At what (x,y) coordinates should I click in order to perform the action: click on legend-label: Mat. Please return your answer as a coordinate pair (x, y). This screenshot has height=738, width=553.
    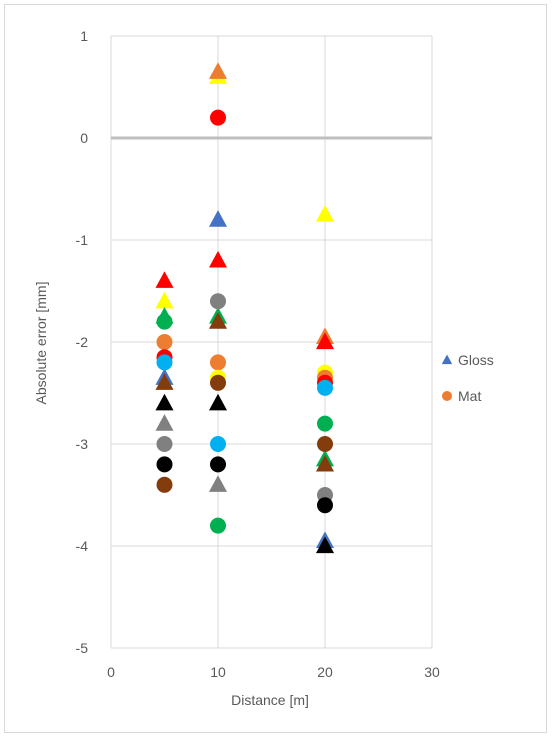
    Looking at the image, I should click on (469, 396).